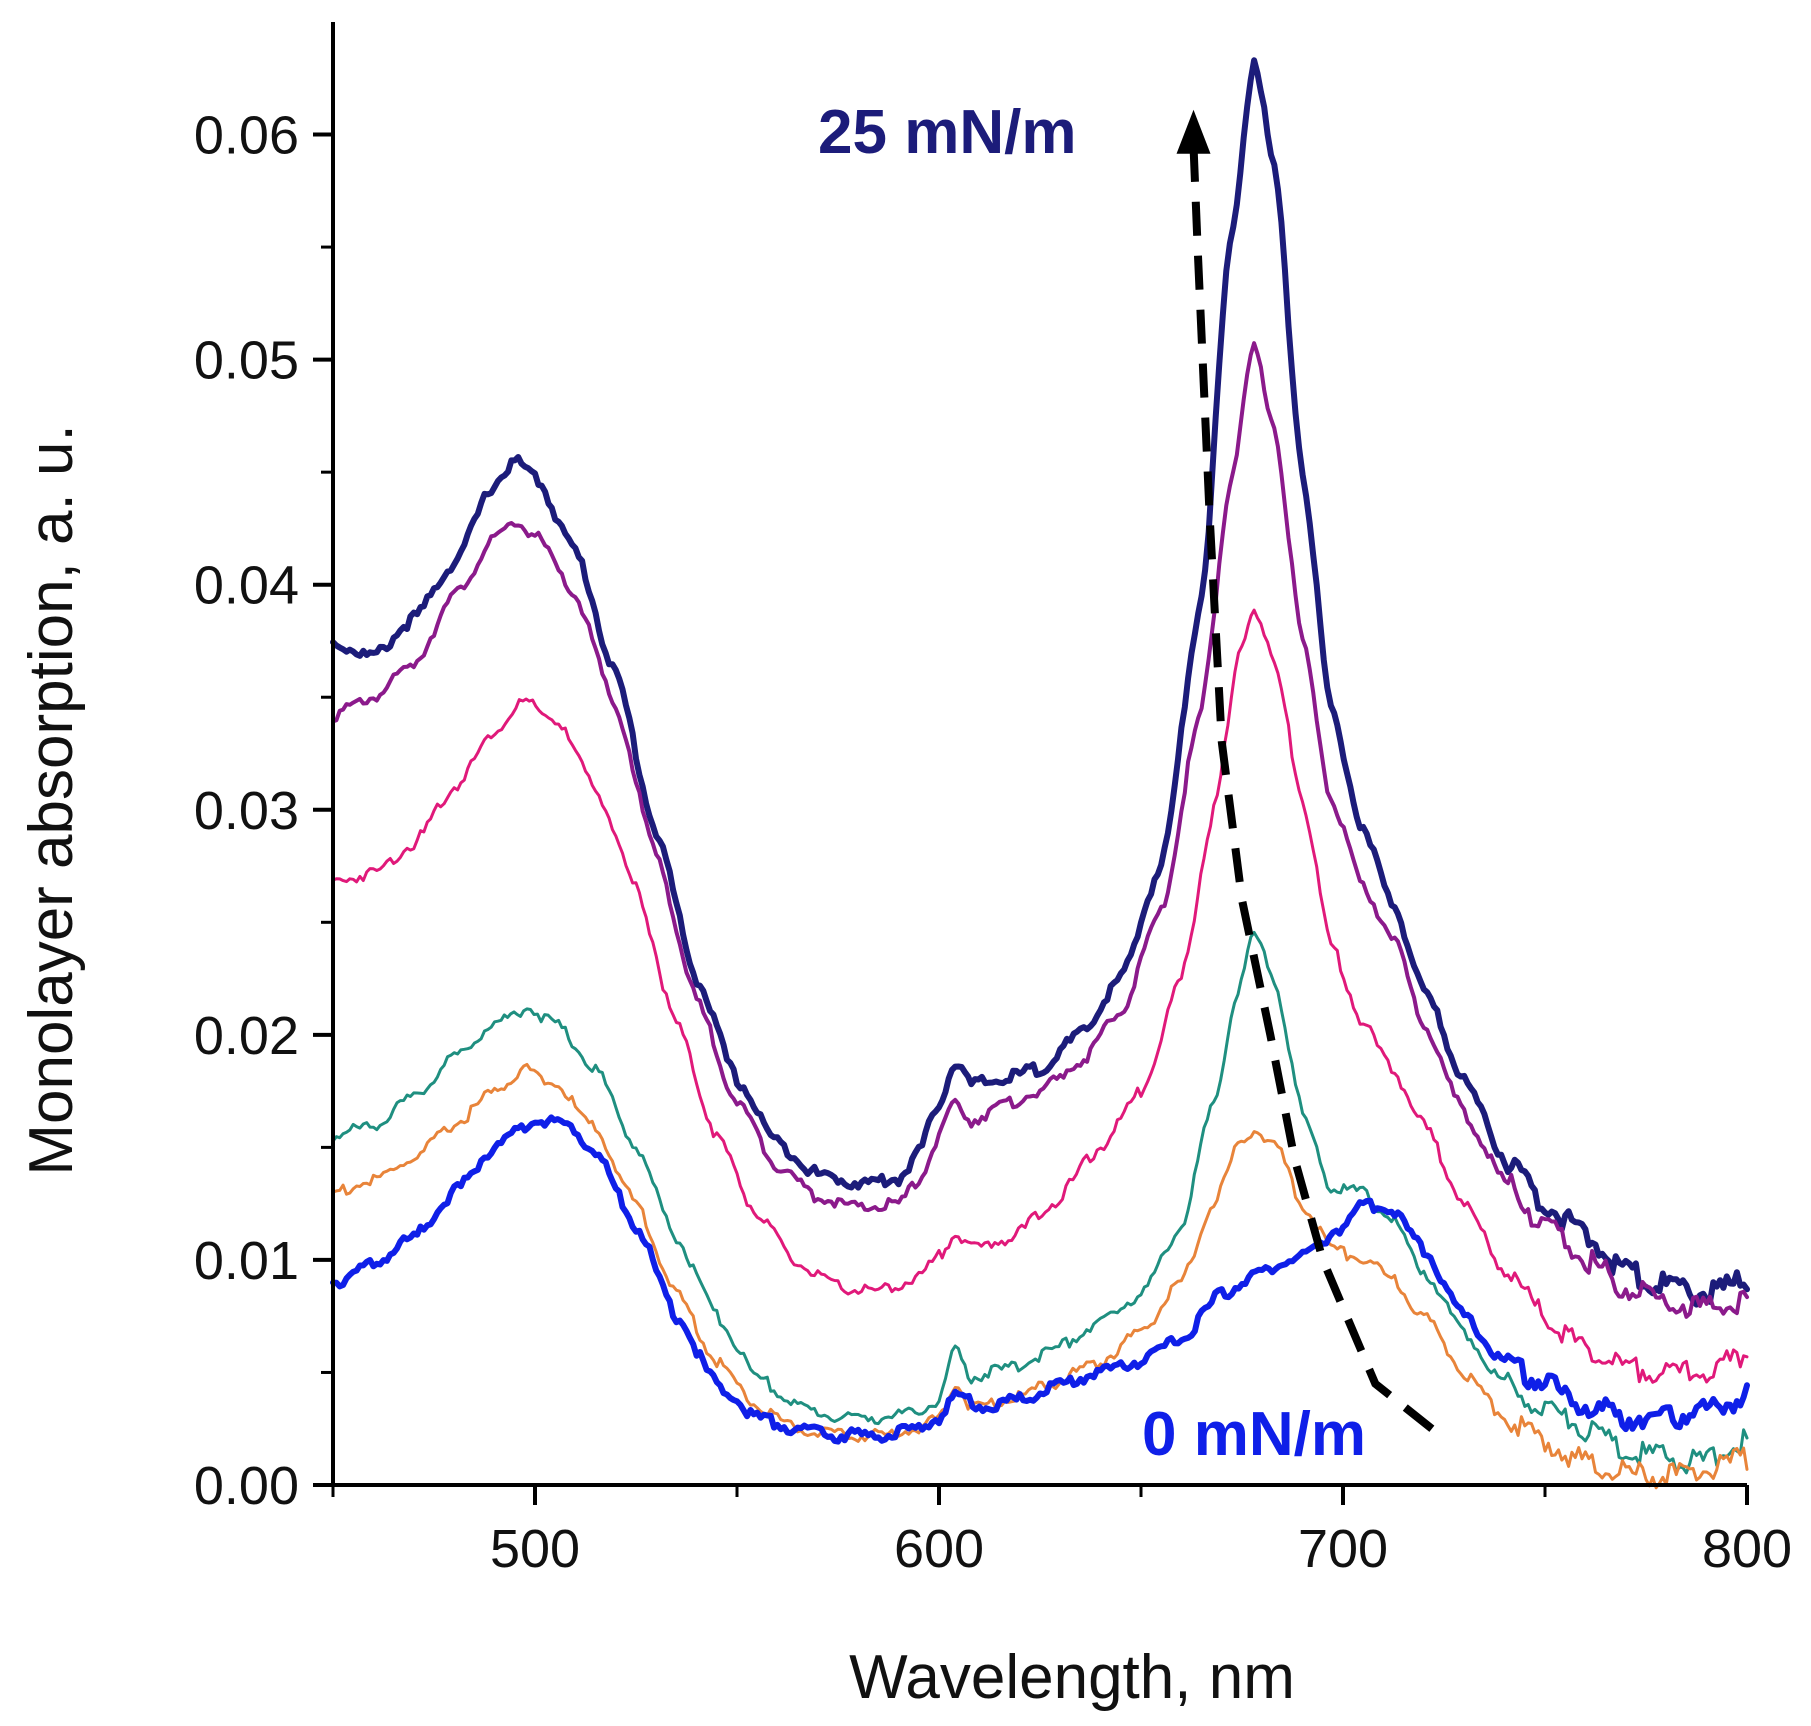 The height and width of the screenshot is (1726, 1811). What do you see at coordinates (1343, 1549) in the screenshot?
I see `x-tick-label: 700` at bounding box center [1343, 1549].